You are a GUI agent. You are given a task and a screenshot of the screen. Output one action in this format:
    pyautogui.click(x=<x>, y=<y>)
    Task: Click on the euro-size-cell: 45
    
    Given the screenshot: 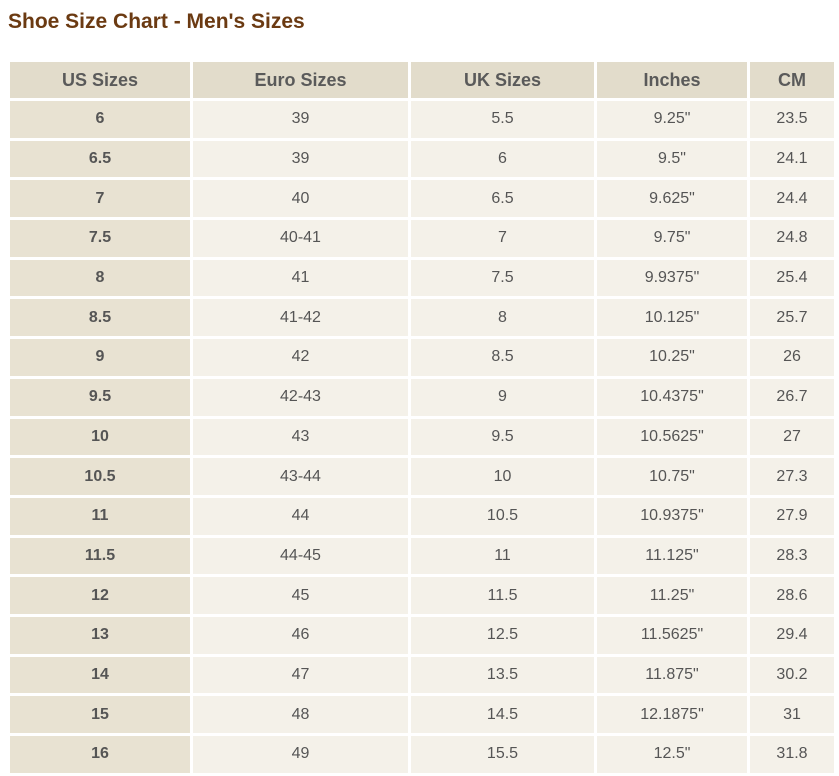 What is the action you would take?
    pyautogui.click(x=300, y=595)
    